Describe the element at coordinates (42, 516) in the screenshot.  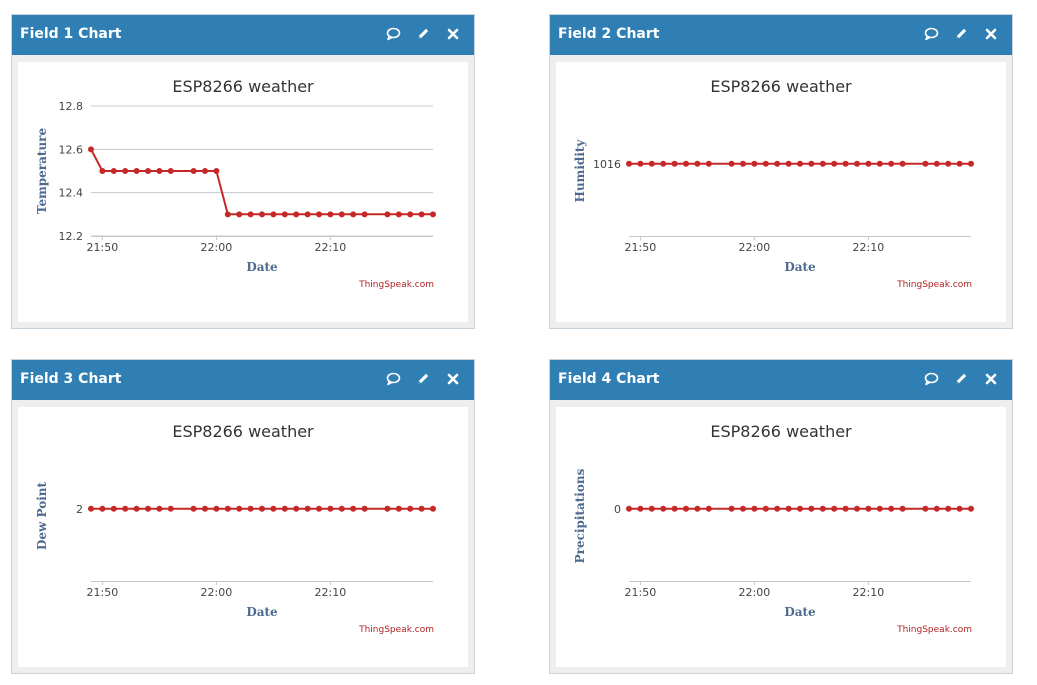
I see `y-axis-label: Dew Point` at that location.